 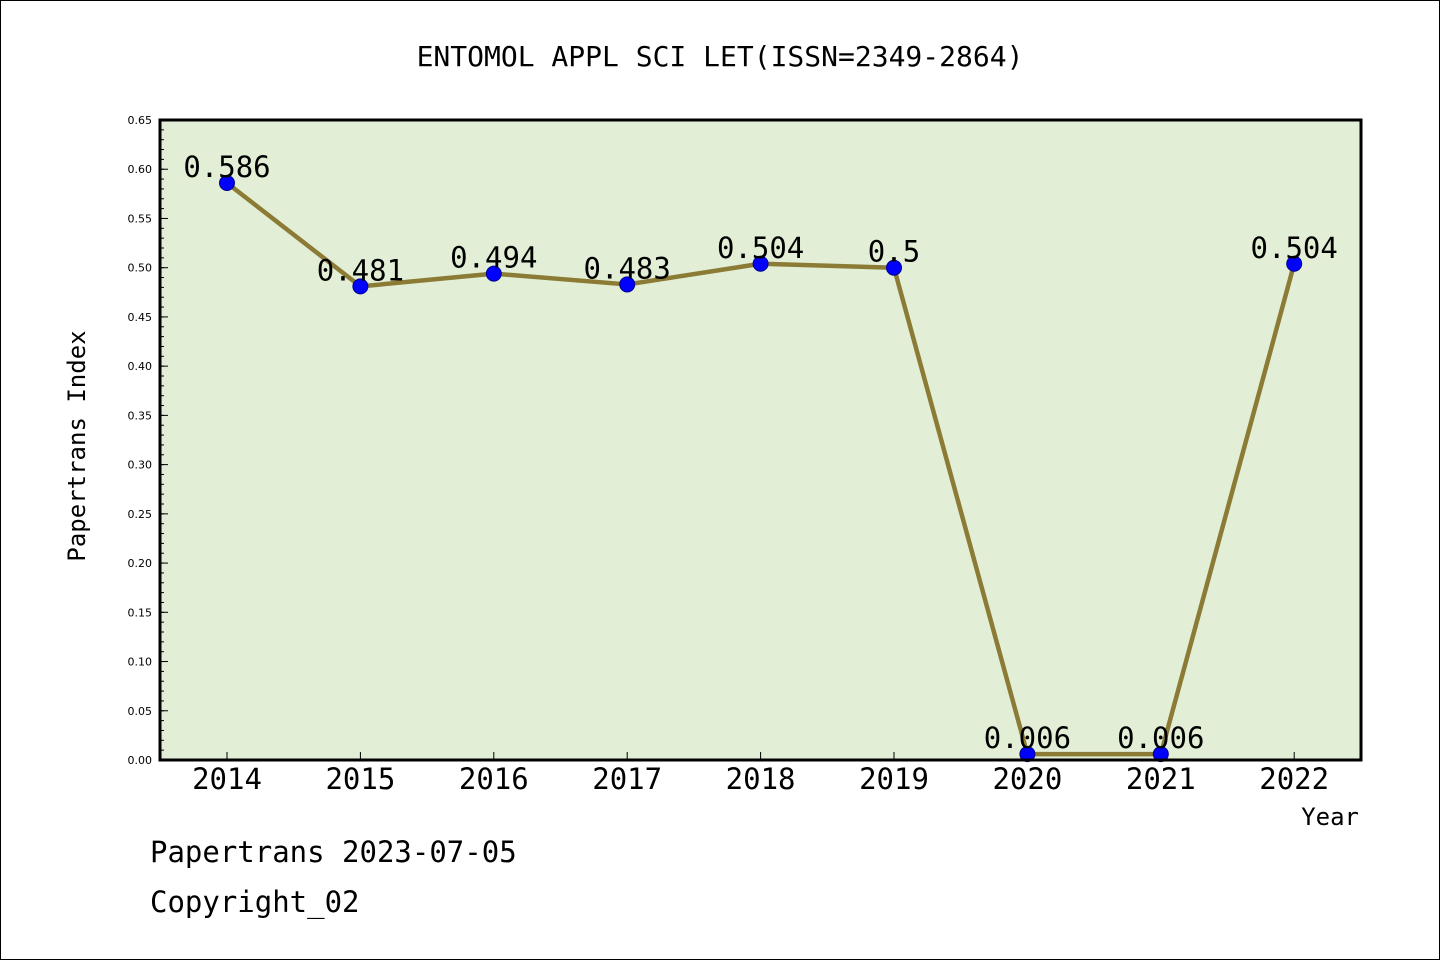 What do you see at coordinates (1330, 817) in the screenshot?
I see `x-axis-label: Year` at bounding box center [1330, 817].